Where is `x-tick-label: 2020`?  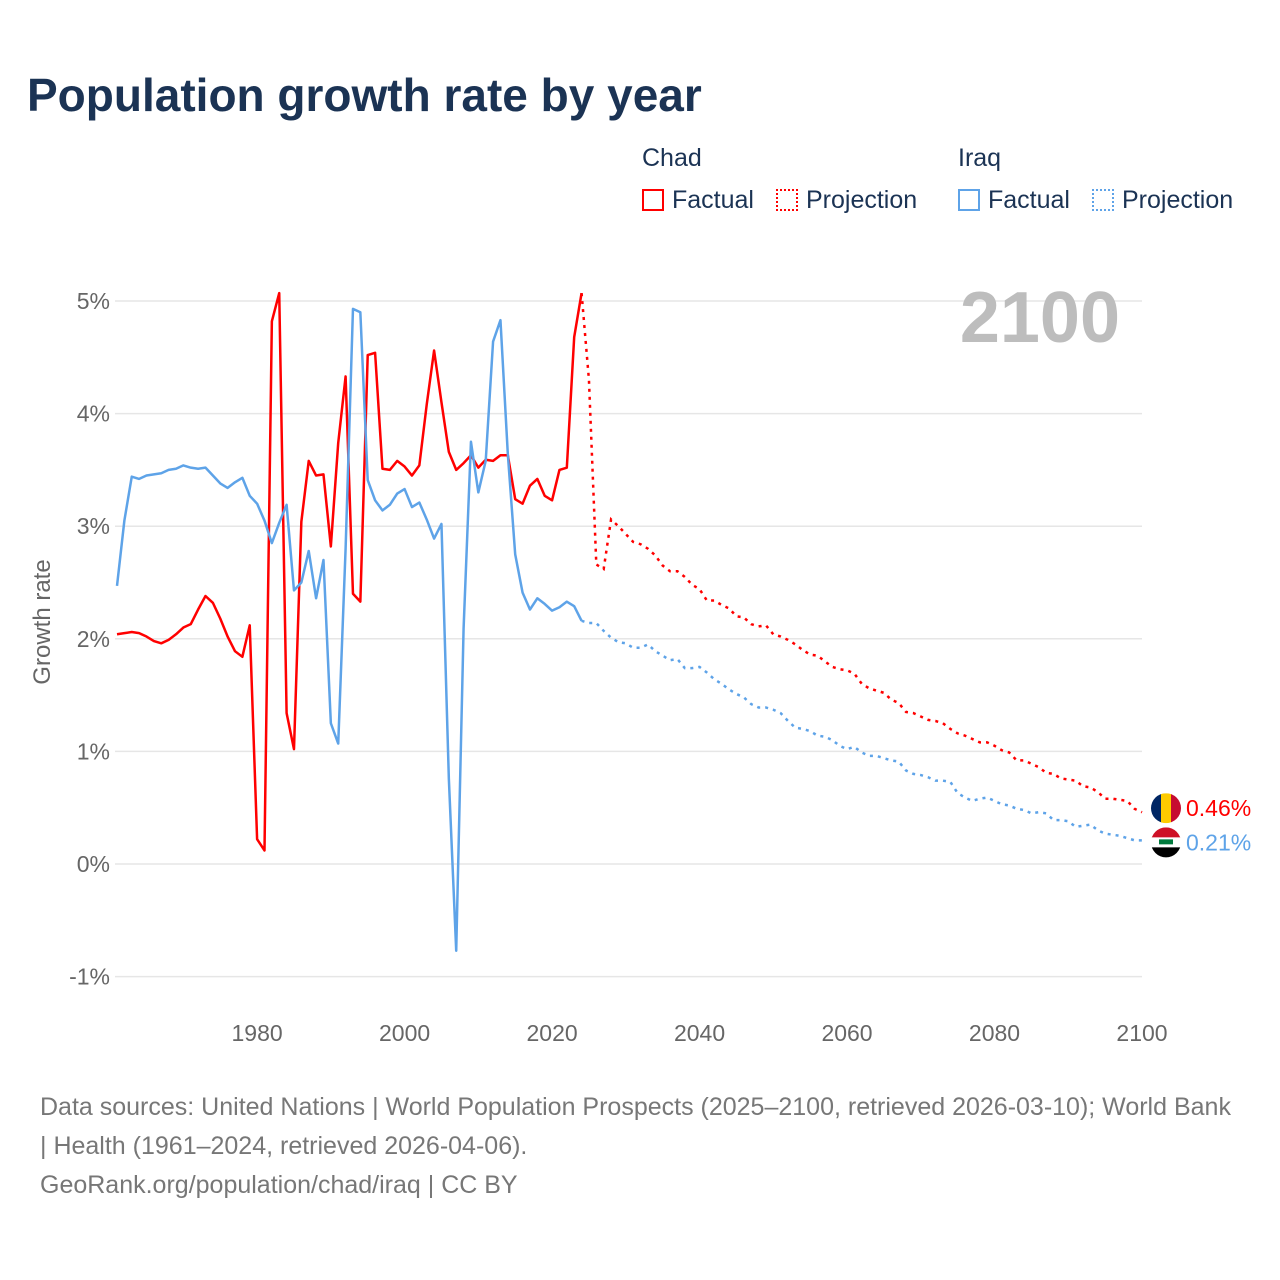 x-tick-label: 2020 is located at coordinates (551, 1033).